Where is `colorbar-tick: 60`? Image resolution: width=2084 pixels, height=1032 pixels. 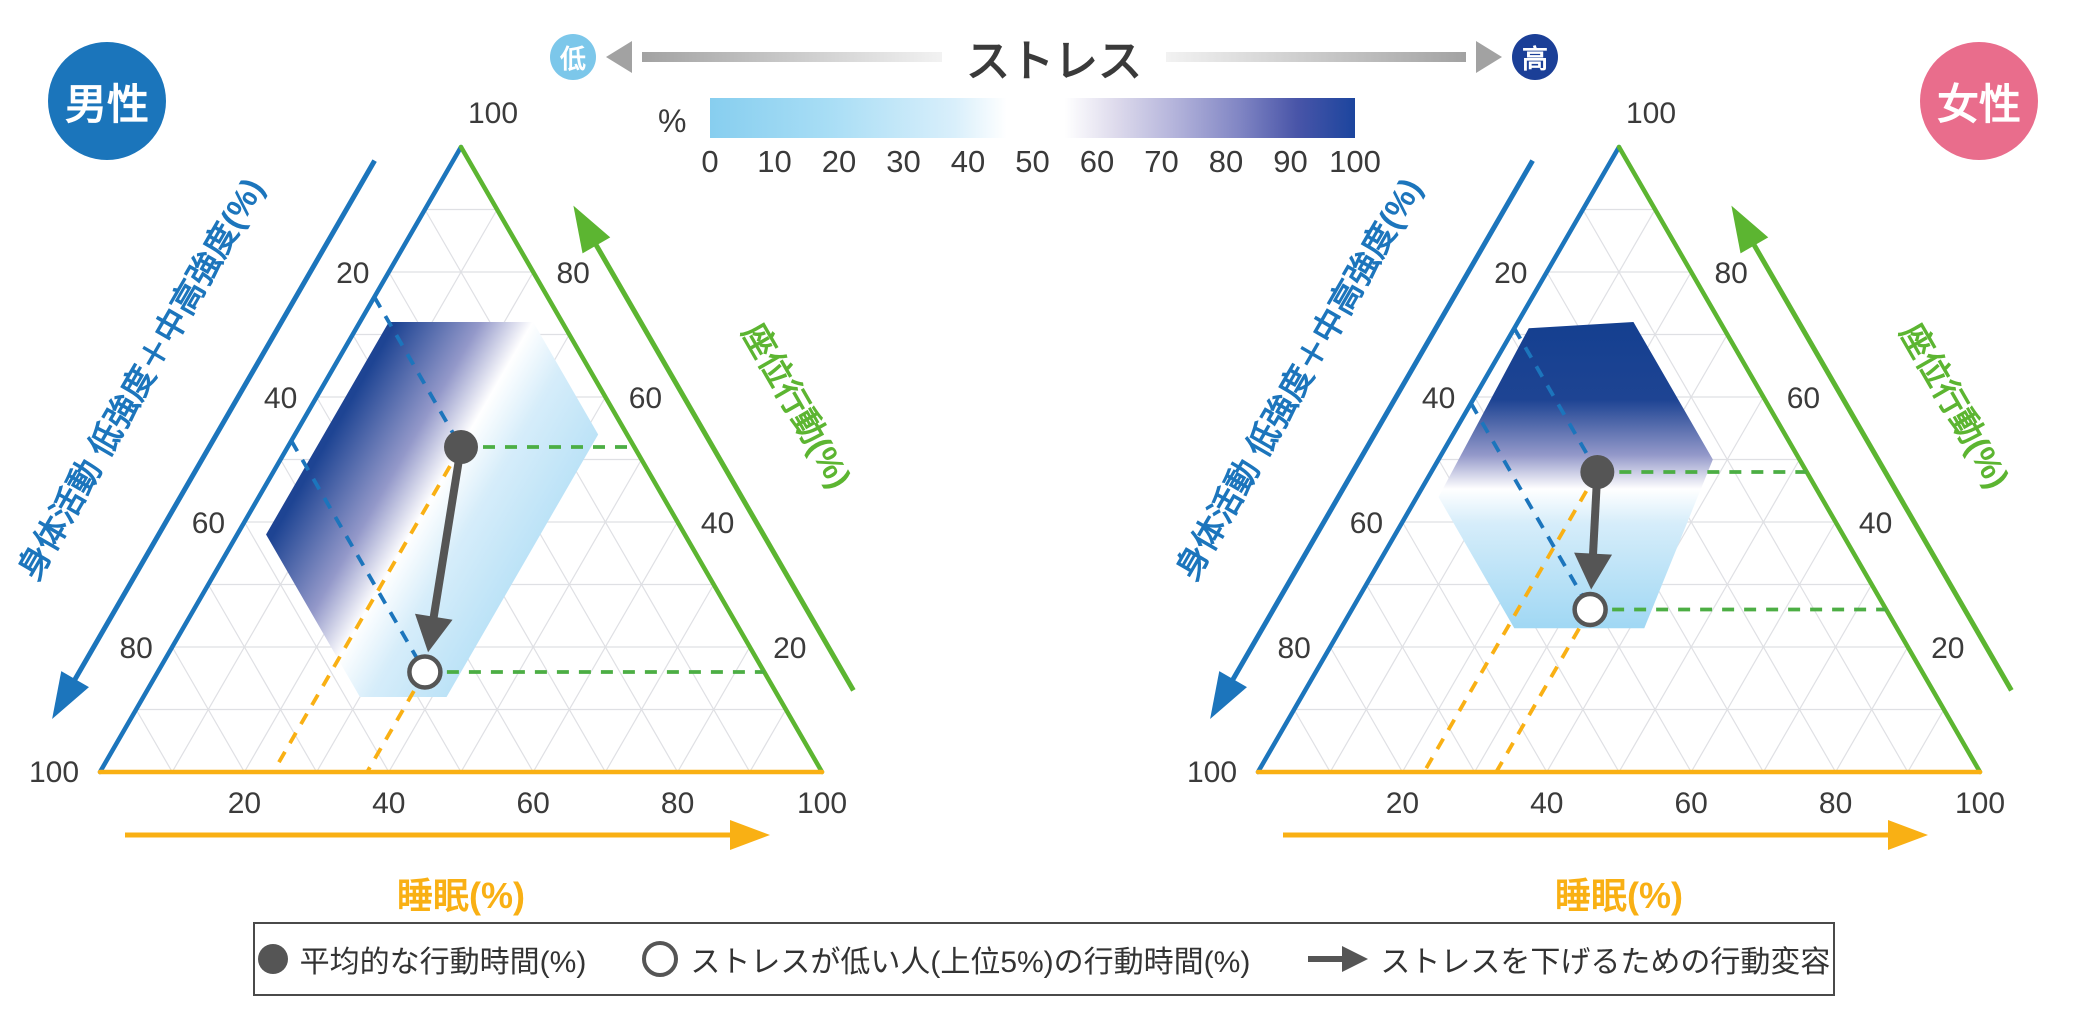
colorbar-tick: 60 is located at coordinates (1097, 161).